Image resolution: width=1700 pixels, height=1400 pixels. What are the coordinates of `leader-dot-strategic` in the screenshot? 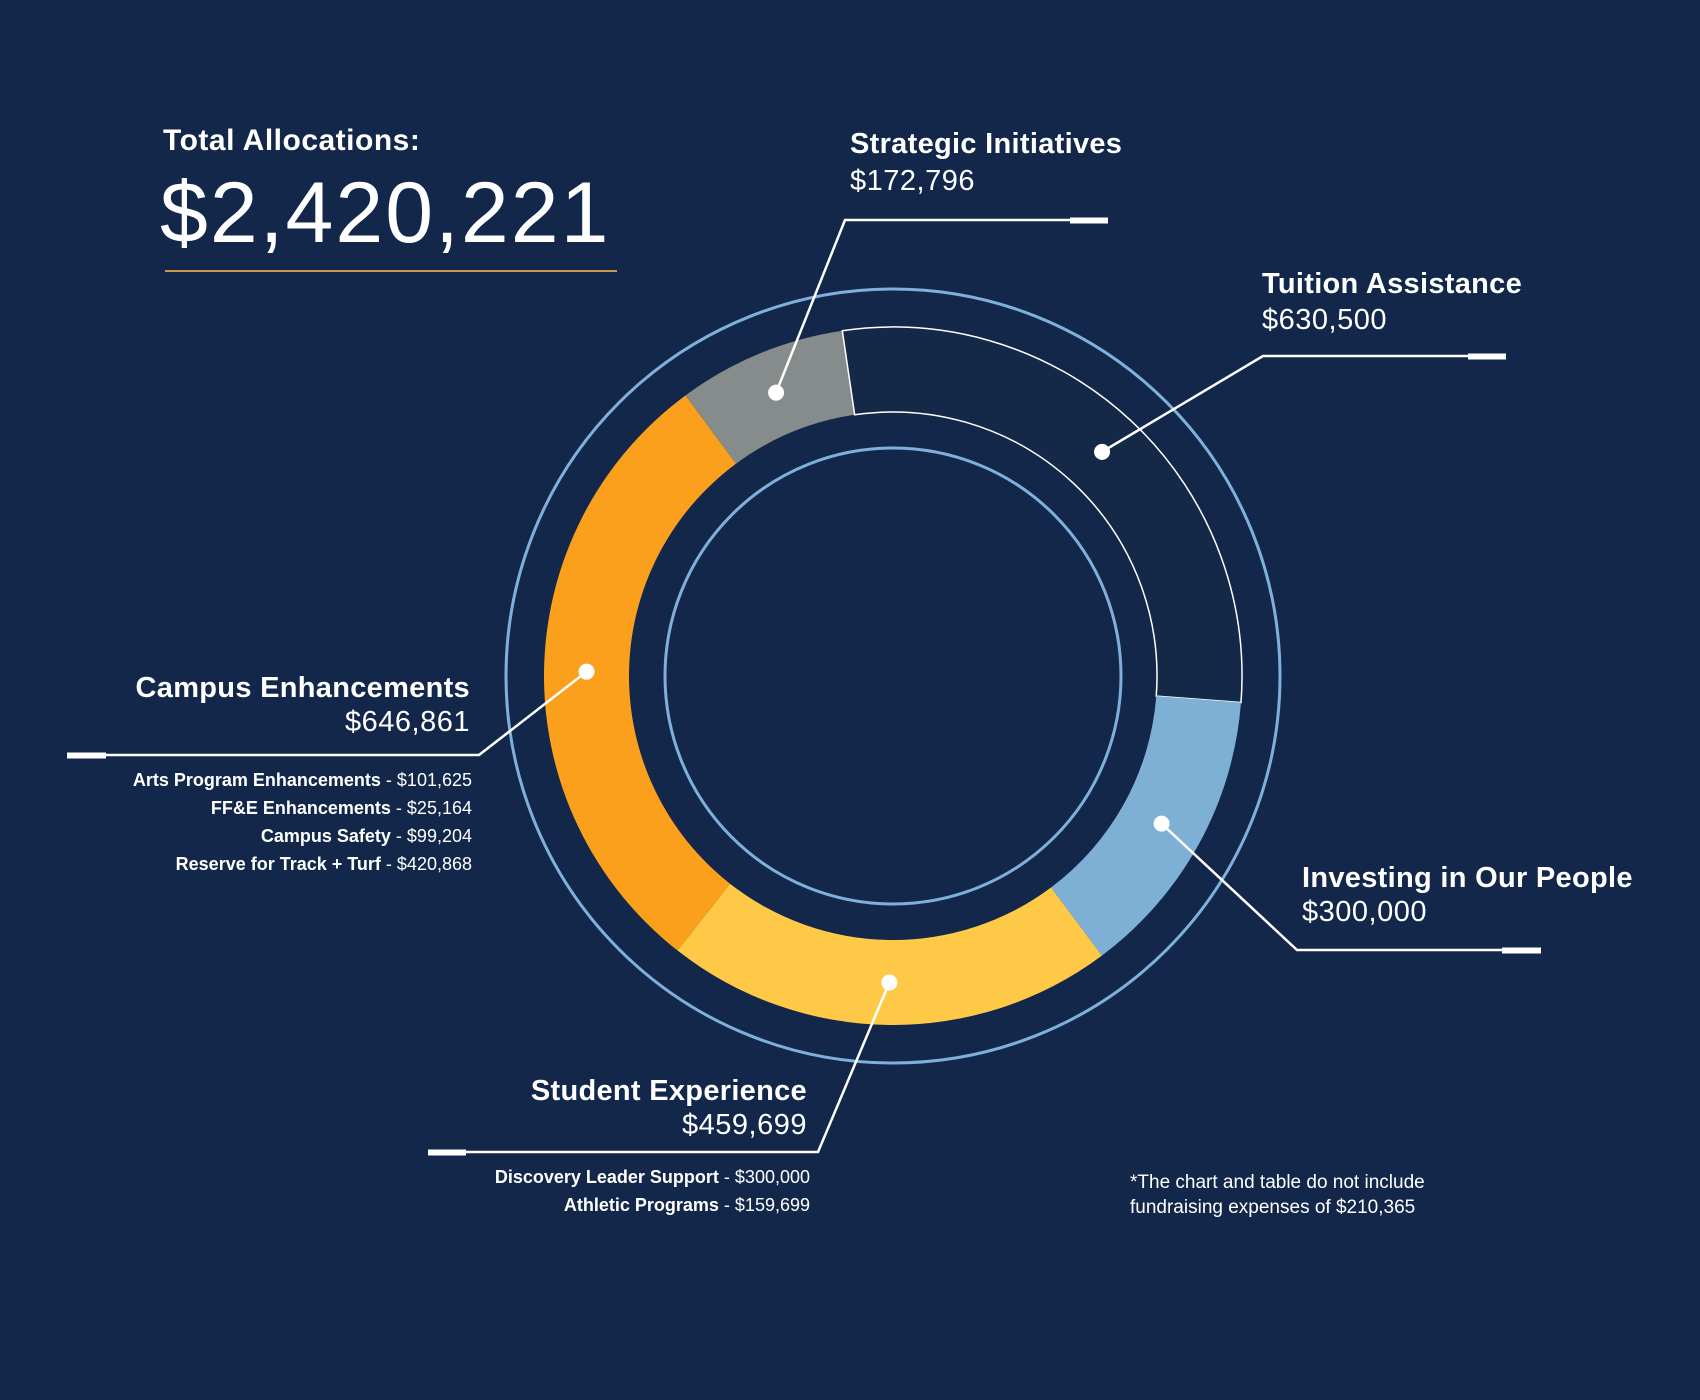 It's located at (776, 392).